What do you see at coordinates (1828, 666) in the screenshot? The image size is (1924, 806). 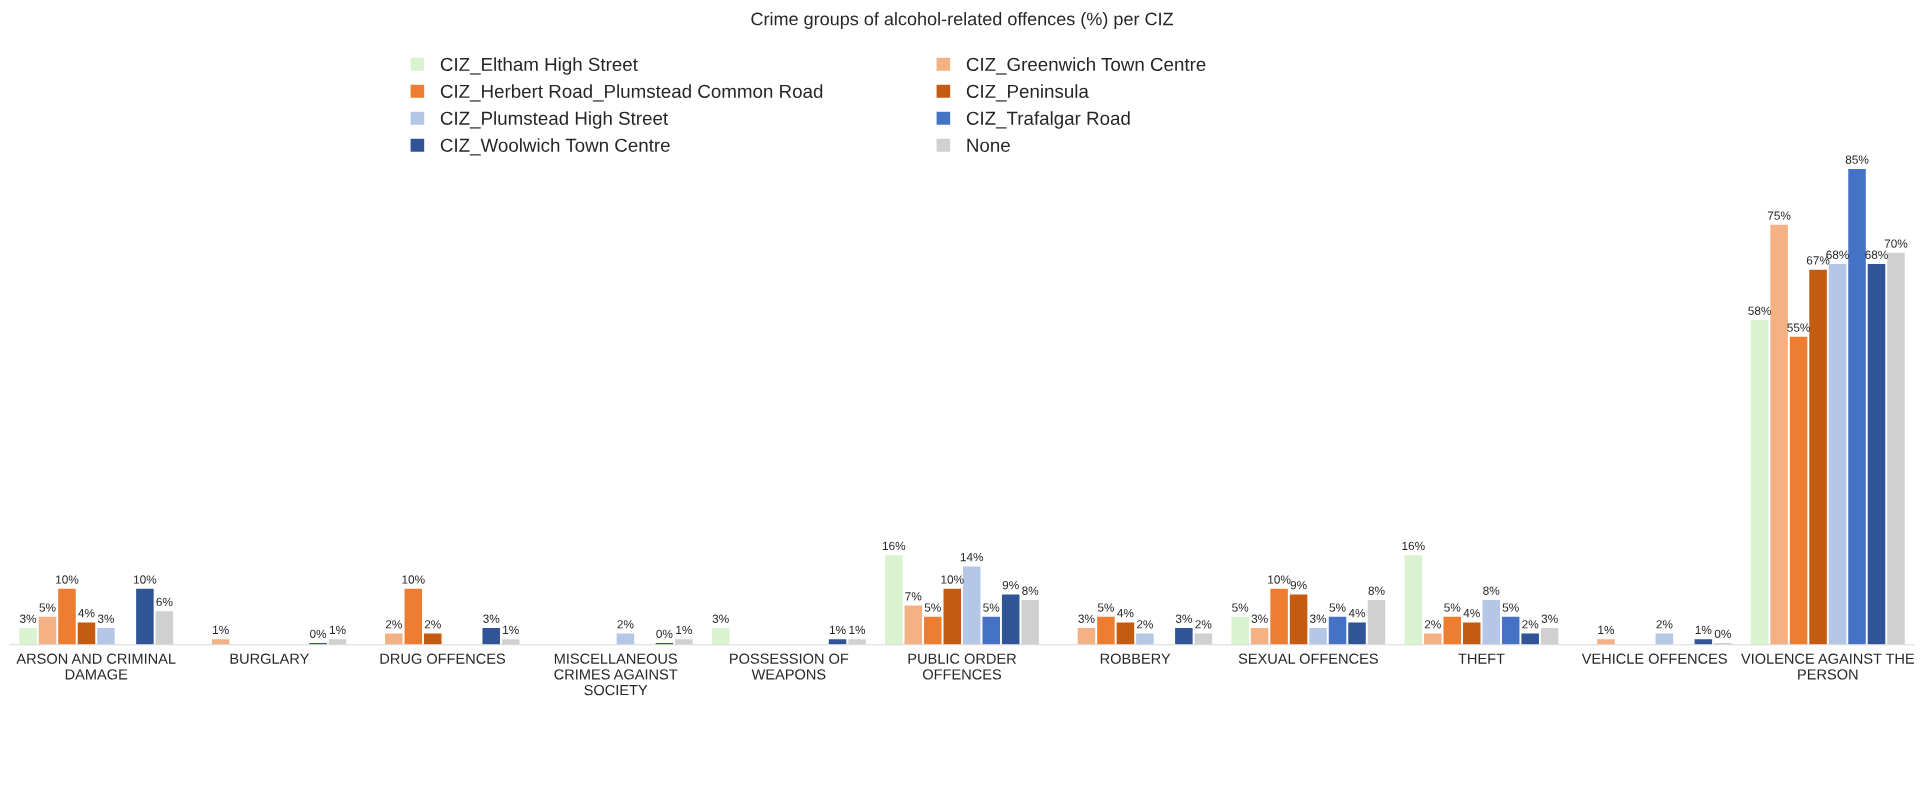 I see `x-tick-label: VIOLENCE AGAINST THE PERSON` at bounding box center [1828, 666].